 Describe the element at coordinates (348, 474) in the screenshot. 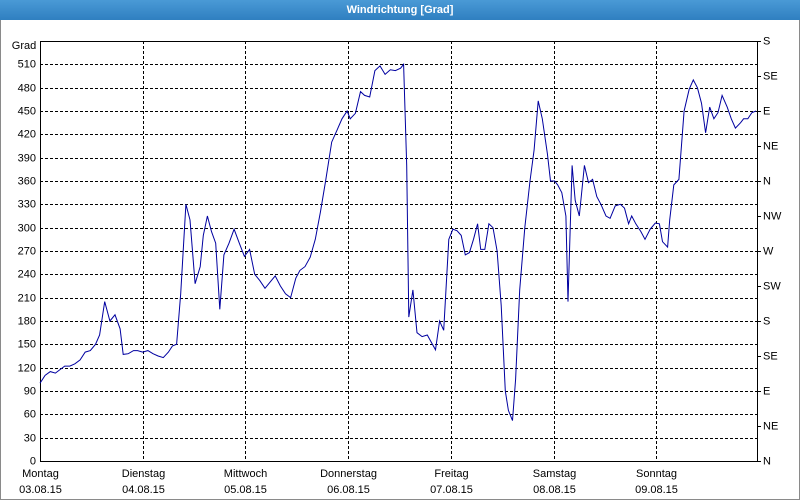

I see `x-tick-label: Donnerstag` at that location.